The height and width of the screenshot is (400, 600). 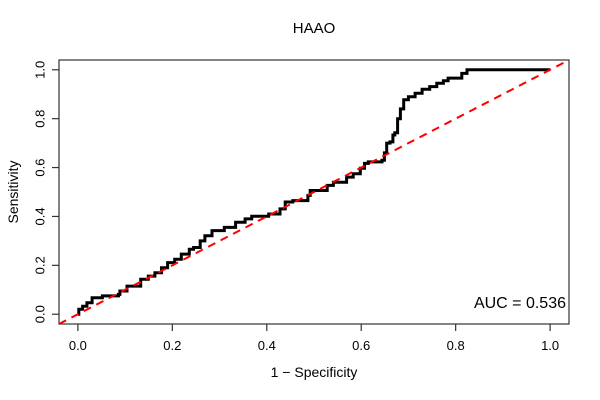 What do you see at coordinates (40, 119) in the screenshot?
I see `y-tick-label: 0.8` at bounding box center [40, 119].